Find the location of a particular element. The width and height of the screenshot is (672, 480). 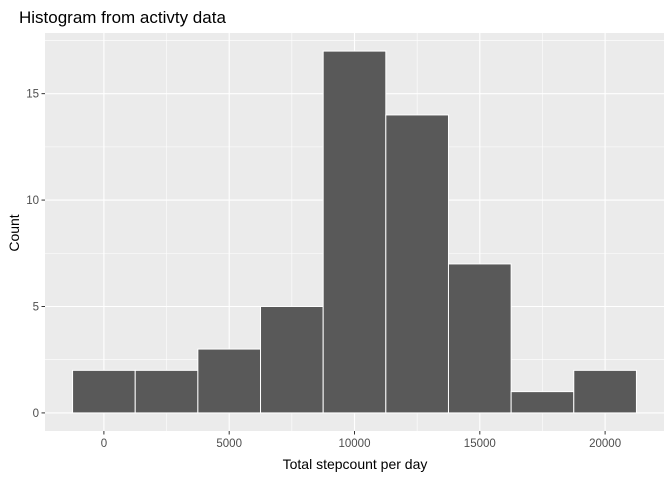

y-tick-label: 15 is located at coordinates (32, 95).